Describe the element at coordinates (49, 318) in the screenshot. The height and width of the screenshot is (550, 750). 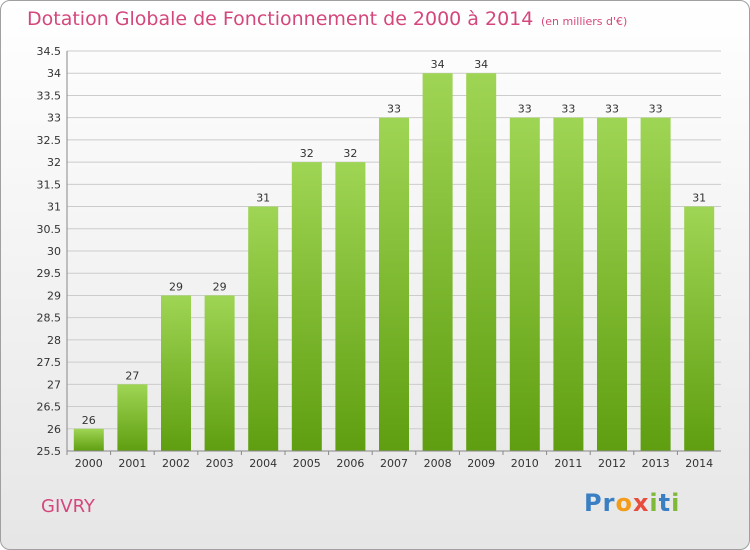
I see `y-tick-label: 28.5` at that location.